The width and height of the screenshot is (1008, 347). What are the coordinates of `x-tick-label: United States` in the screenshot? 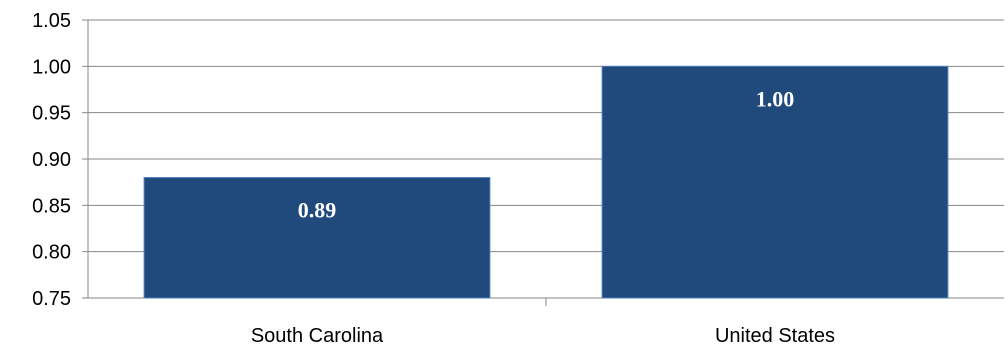 It's located at (775, 336).